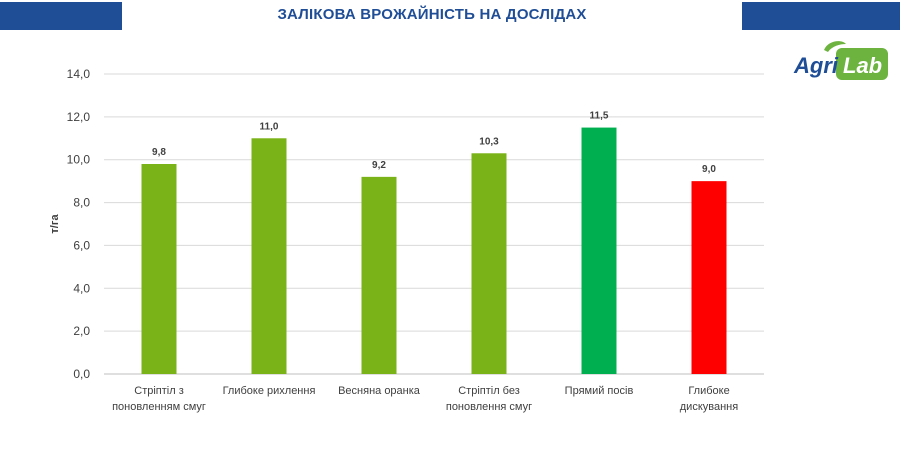 This screenshot has height=454, width=900. I want to click on leaf-icon, so click(835, 46).